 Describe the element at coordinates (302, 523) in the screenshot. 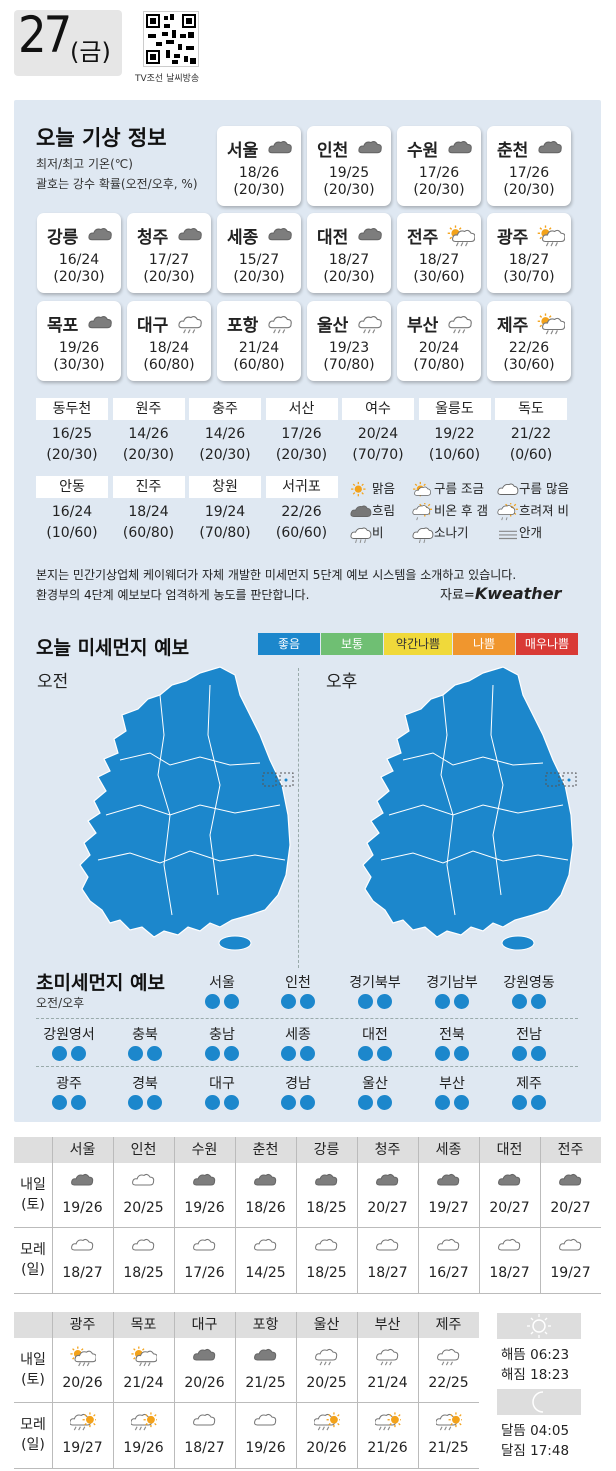

I see `minor-city-values: 22/26 (60/60)` at that location.